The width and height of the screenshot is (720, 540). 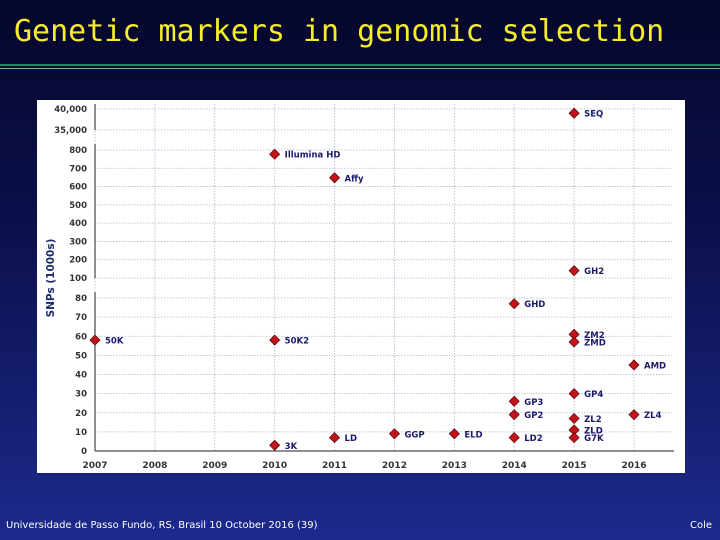 What do you see at coordinates (593, 420) in the screenshot?
I see `data-point-label: ZL2` at bounding box center [593, 420].